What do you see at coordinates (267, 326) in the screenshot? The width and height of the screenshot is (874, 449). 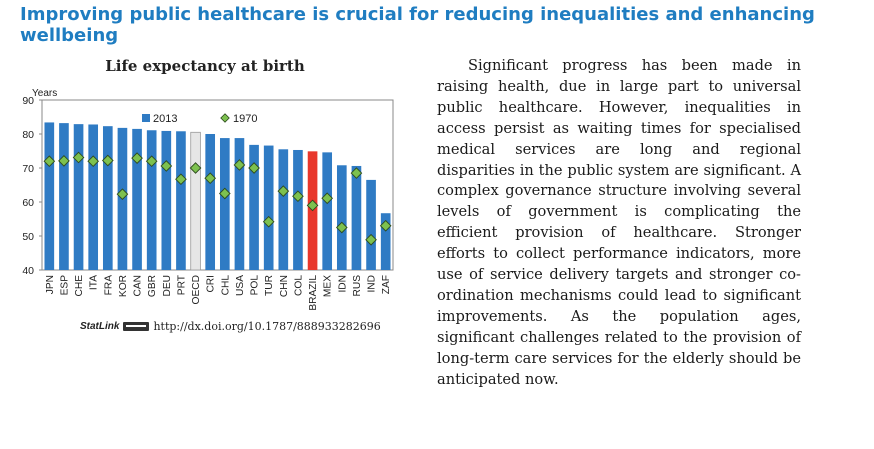 I see `statlink-url: http://dx.doi.org/10.1787/888933282696` at bounding box center [267, 326].